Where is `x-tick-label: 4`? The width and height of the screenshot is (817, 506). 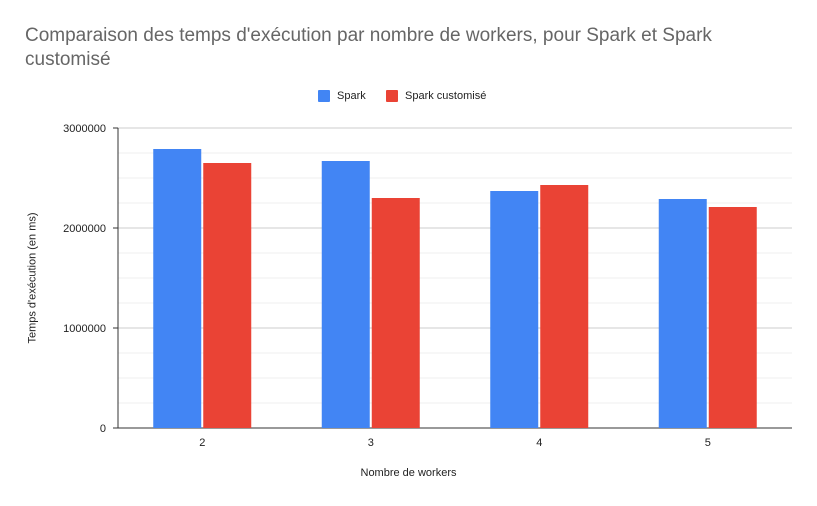 x-tick-label: 4 is located at coordinates (539, 443).